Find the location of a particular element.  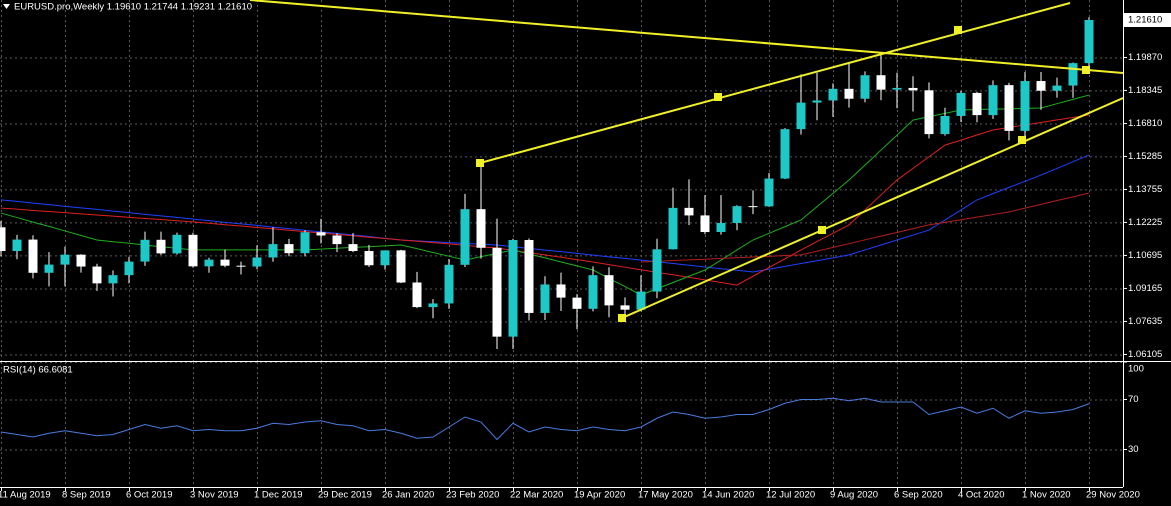

x-tick-label: 29 Nov 2020 is located at coordinates (1113, 495).